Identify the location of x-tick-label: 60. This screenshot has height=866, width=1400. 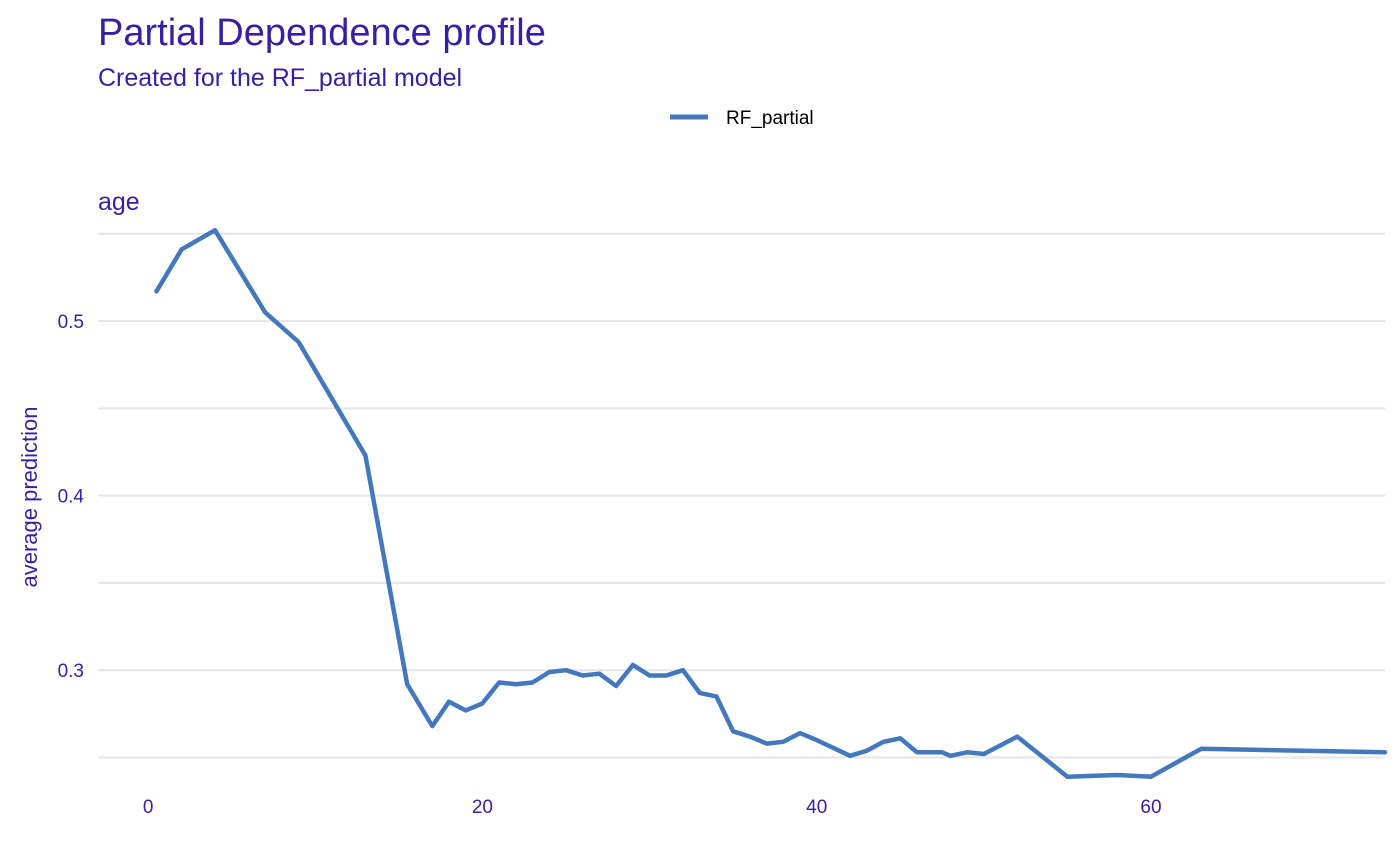
(1150, 807).